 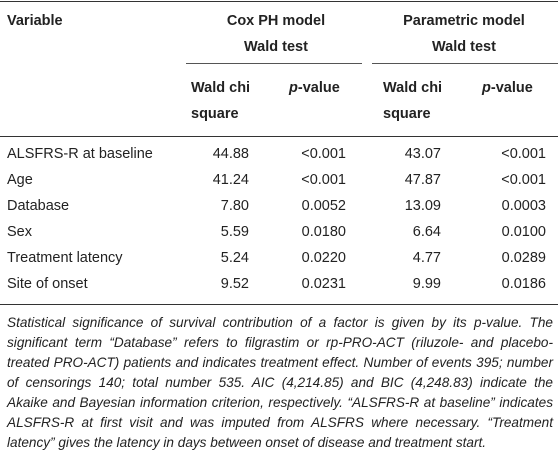 What do you see at coordinates (486, 88) in the screenshot?
I see `header-param-p-italic: p` at bounding box center [486, 88].